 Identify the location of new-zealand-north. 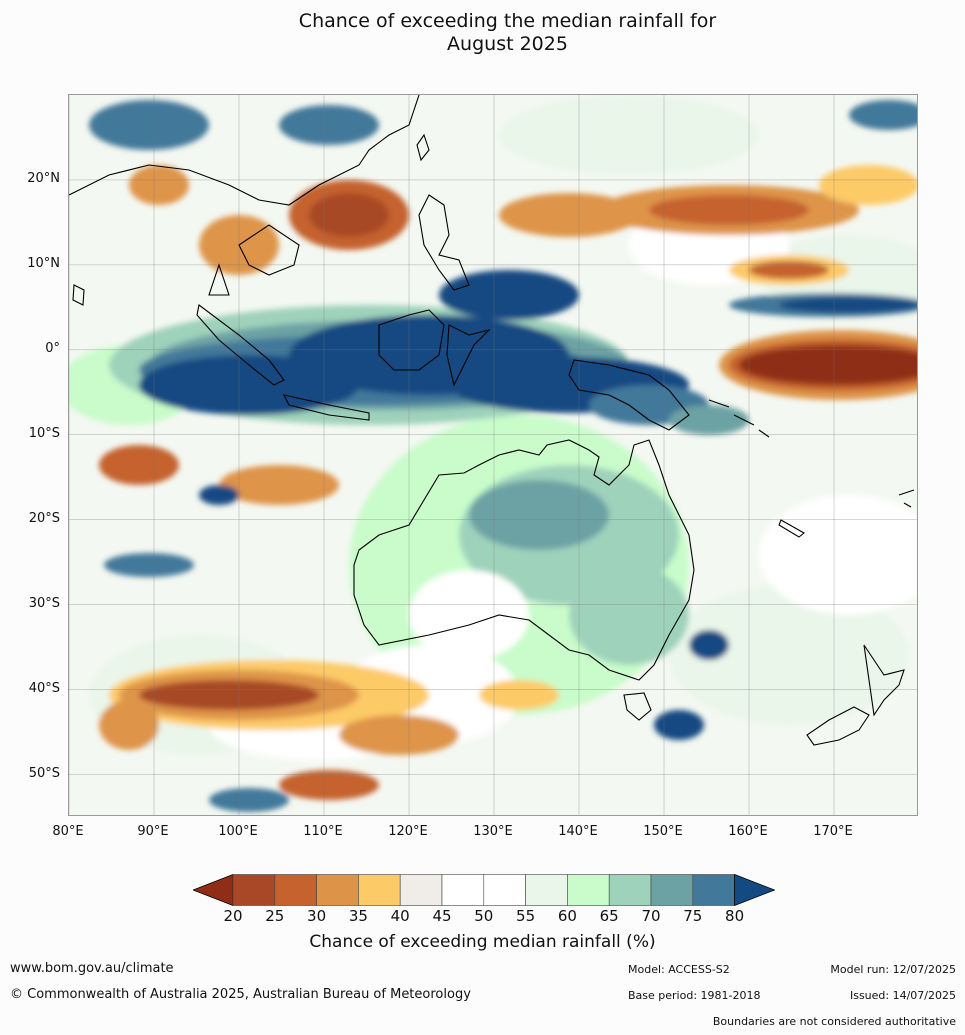
(884, 680).